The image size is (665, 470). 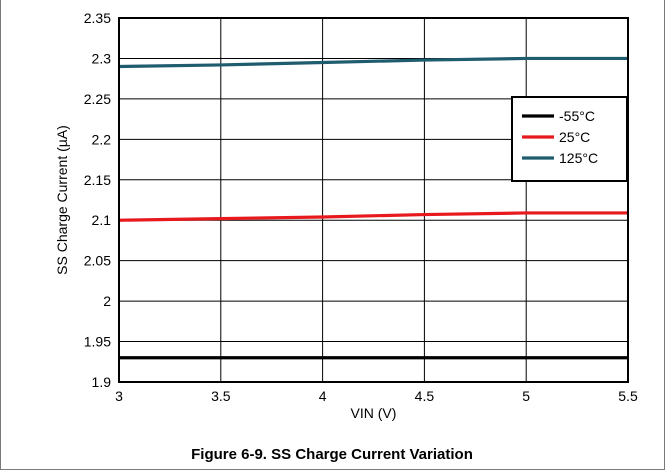 What do you see at coordinates (102, 58) in the screenshot?
I see `y-tick-label: 2.3` at bounding box center [102, 58].